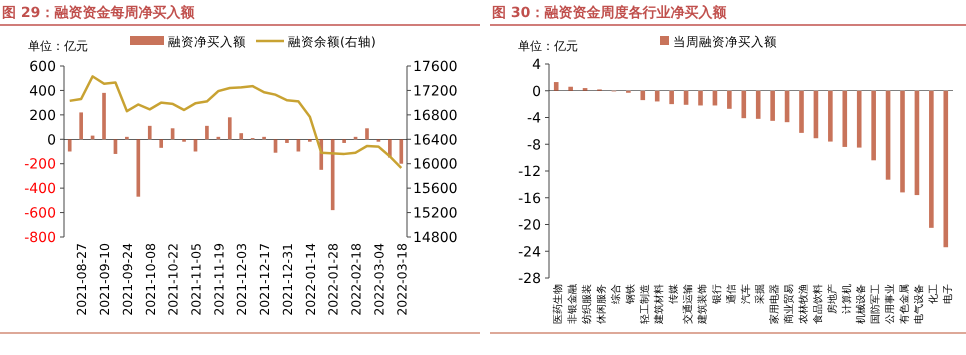 The image size is (966, 355). I want to click on x-tick-label: 汽车, so click(746, 294).